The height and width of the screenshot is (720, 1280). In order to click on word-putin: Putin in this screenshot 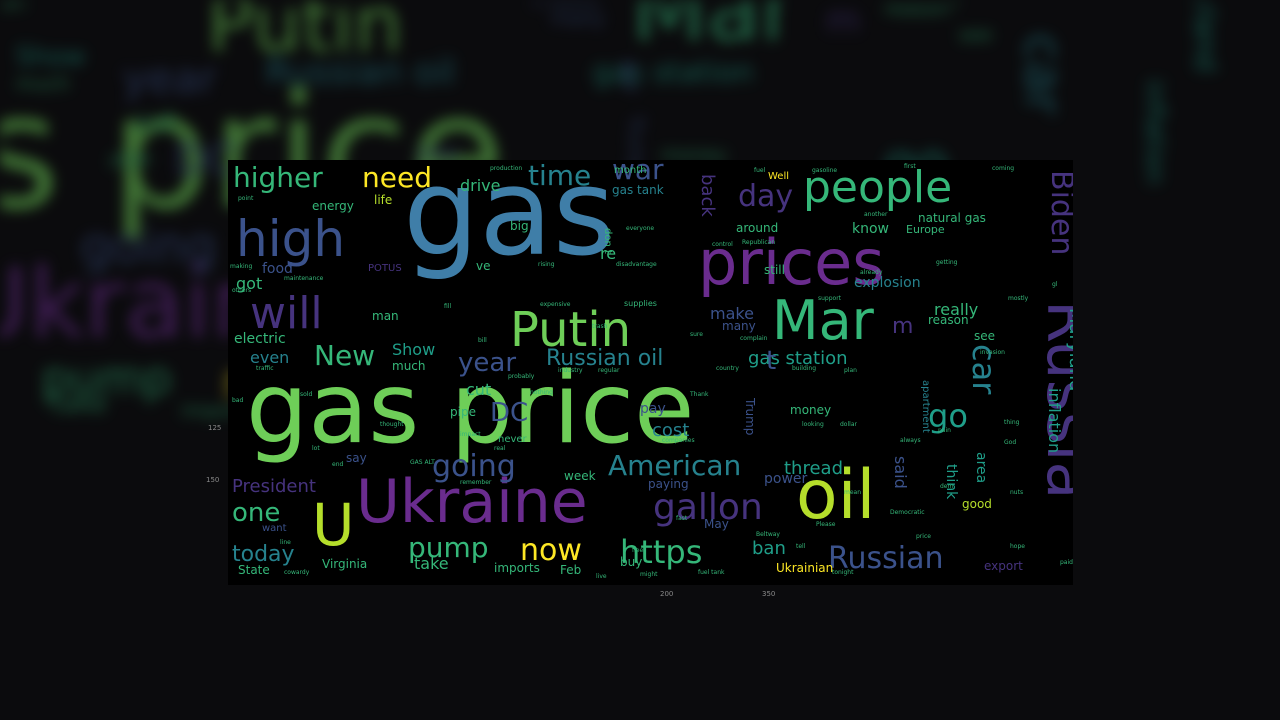, I will do `click(304, 35)`.